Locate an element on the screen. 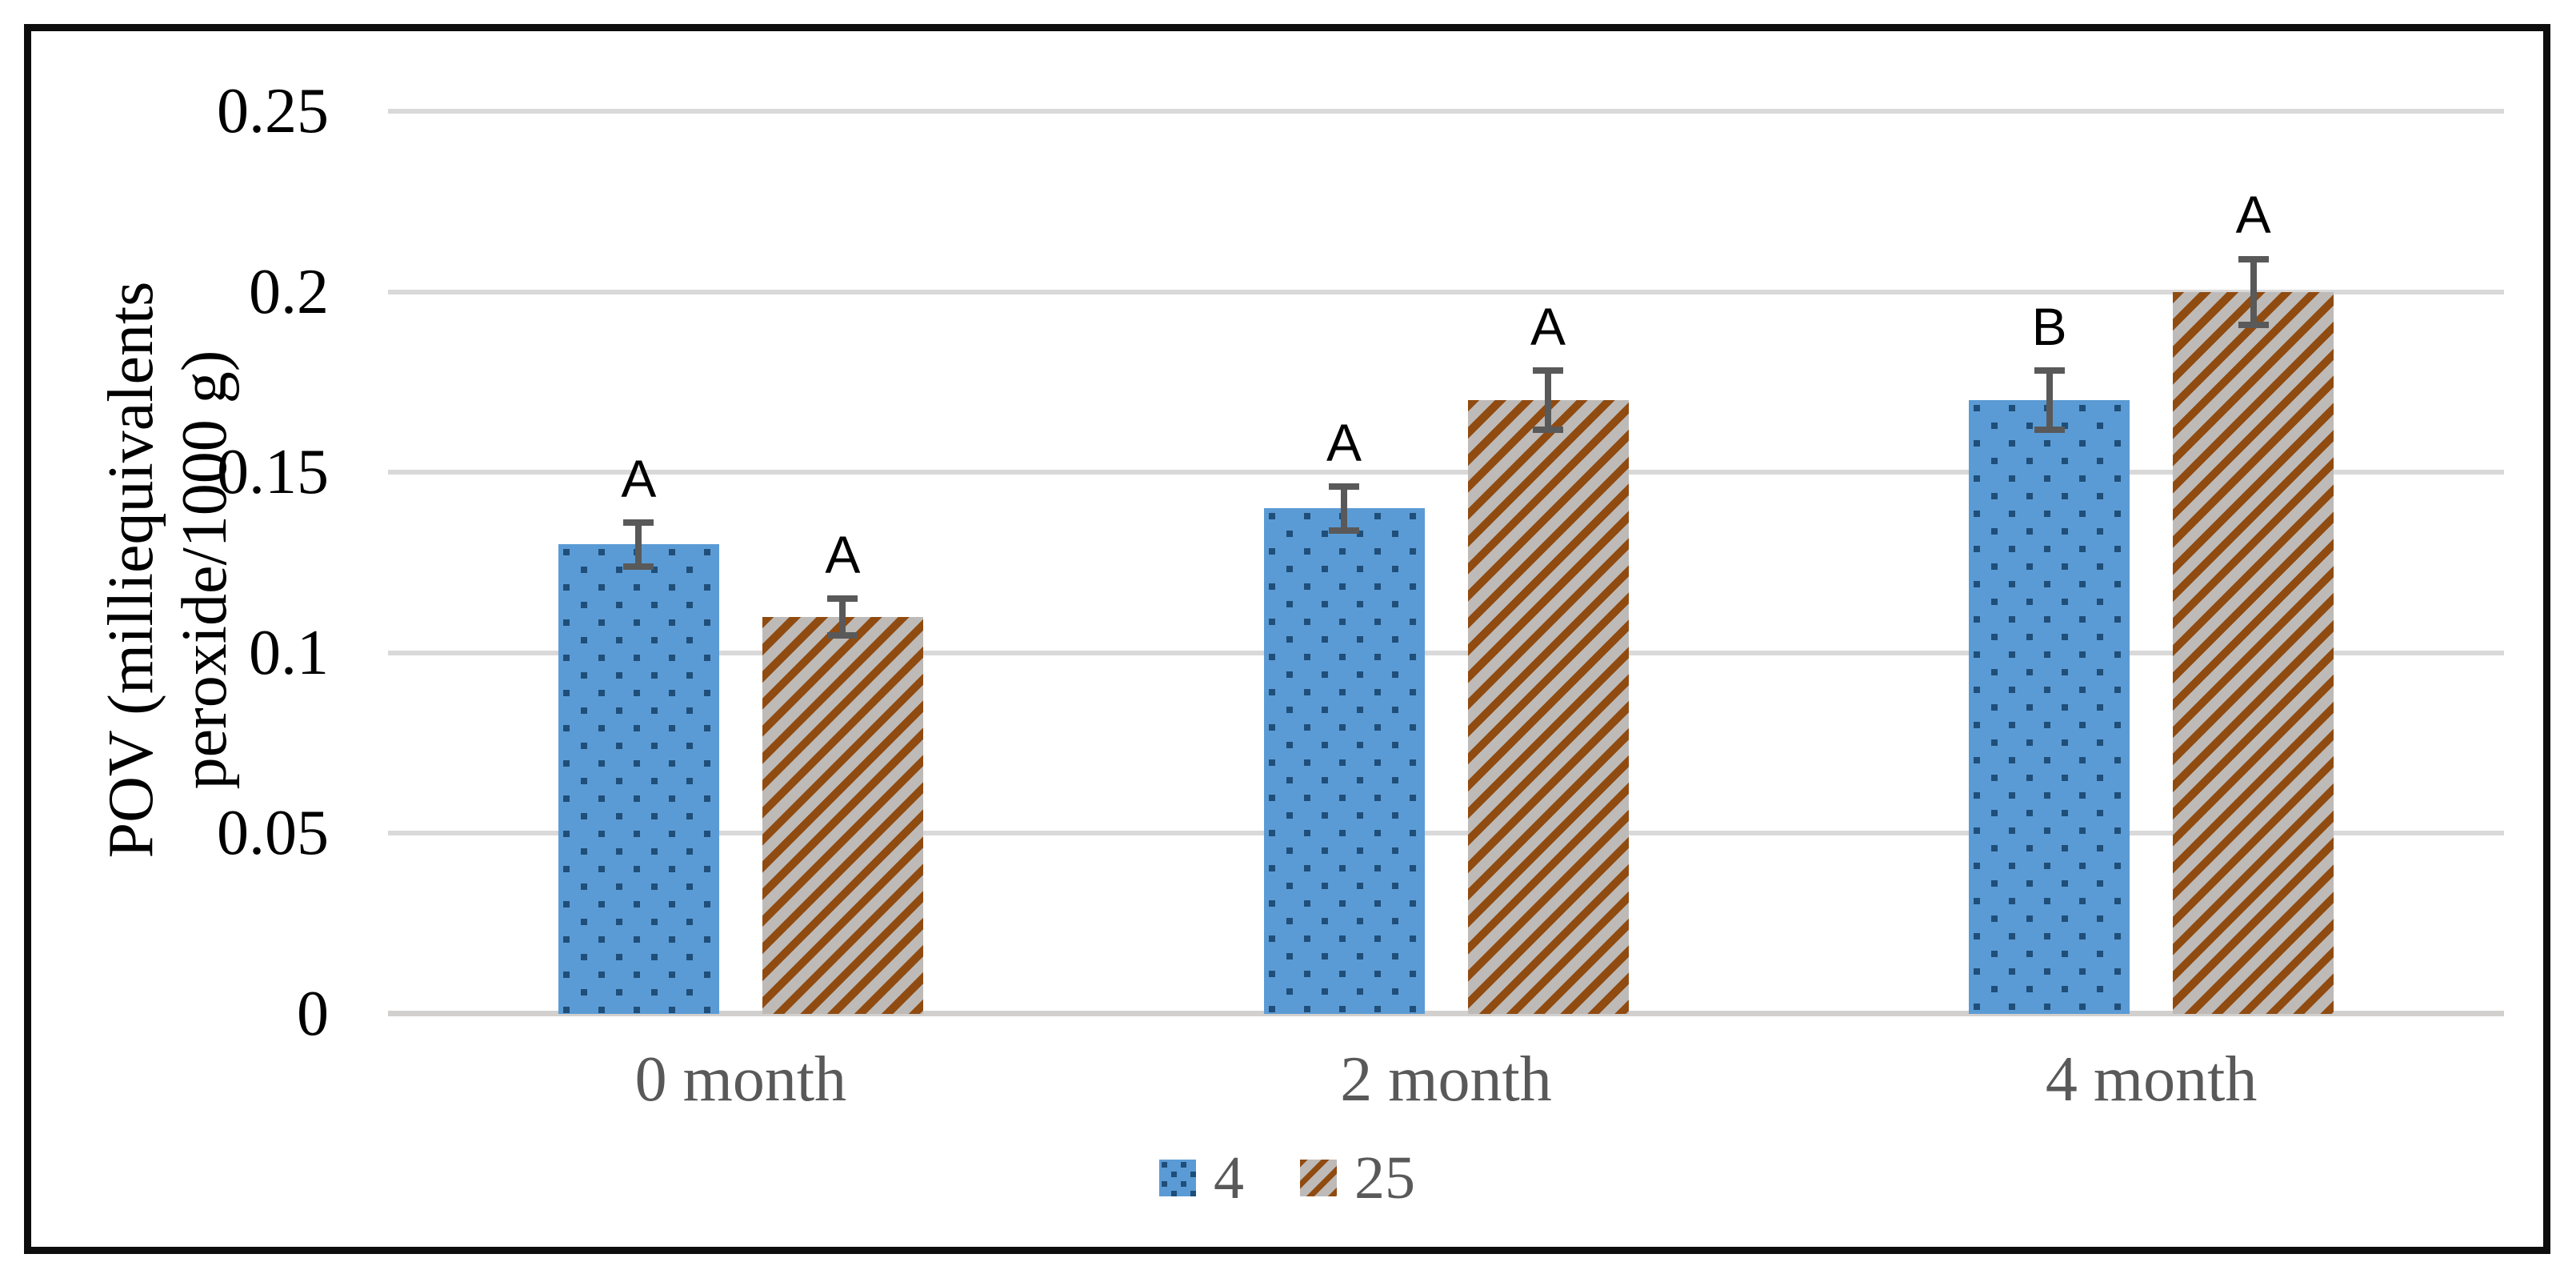 This screenshot has width=2576, height=1278. legend-swatch-striped-icon is located at coordinates (1318, 1178).